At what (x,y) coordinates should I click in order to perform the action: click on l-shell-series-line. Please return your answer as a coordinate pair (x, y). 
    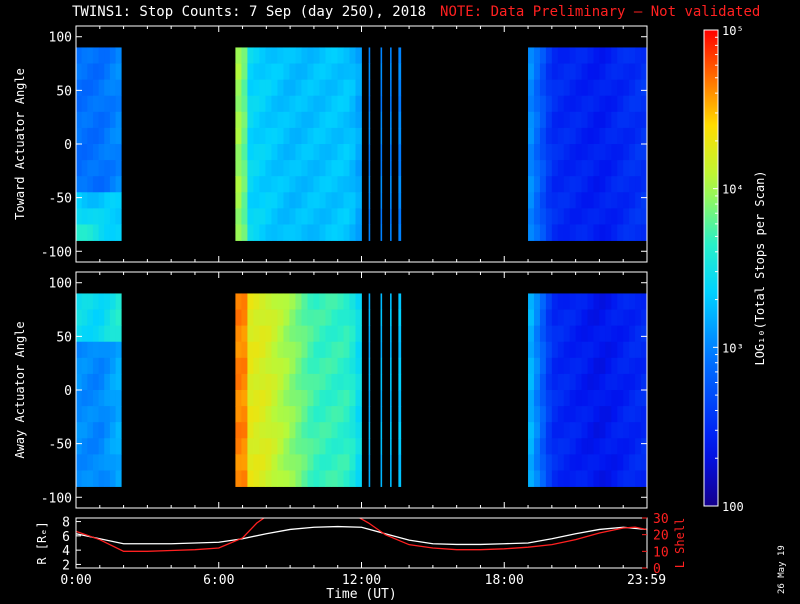
    Looking at the image, I should click on (361, 535).